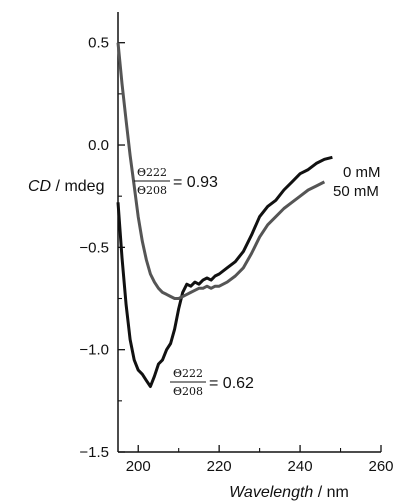 This screenshot has height=501, width=406. Describe the element at coordinates (188, 391) in the screenshot. I see `ratio-annotation-0mm-denominator: Θ208` at that location.